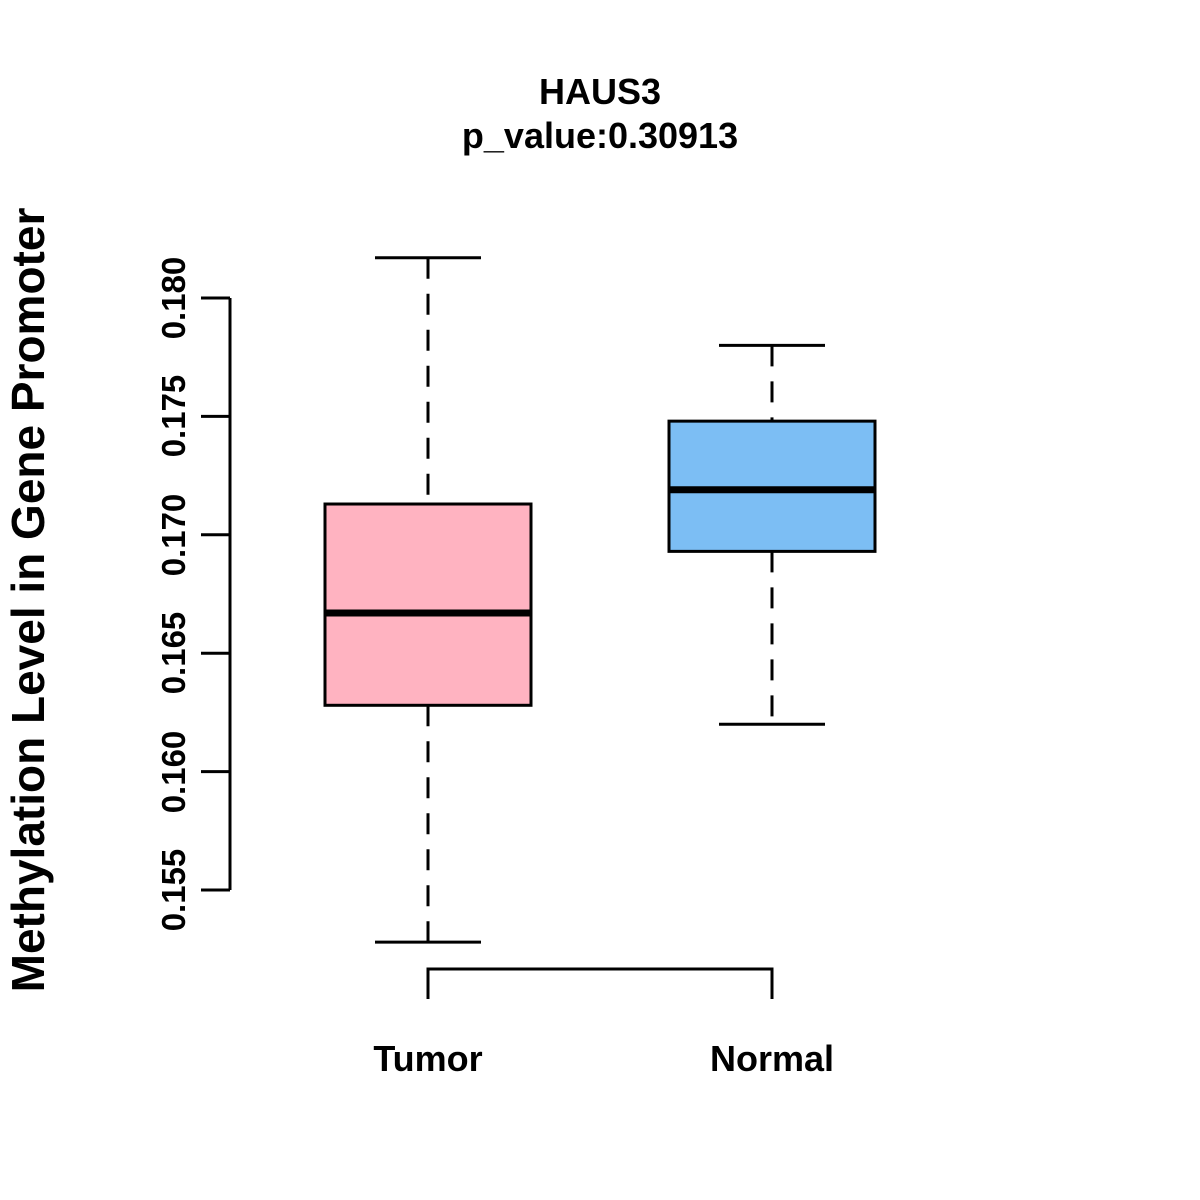 The image size is (1200, 1200). What do you see at coordinates (772, 486) in the screenshot?
I see `normal-box` at bounding box center [772, 486].